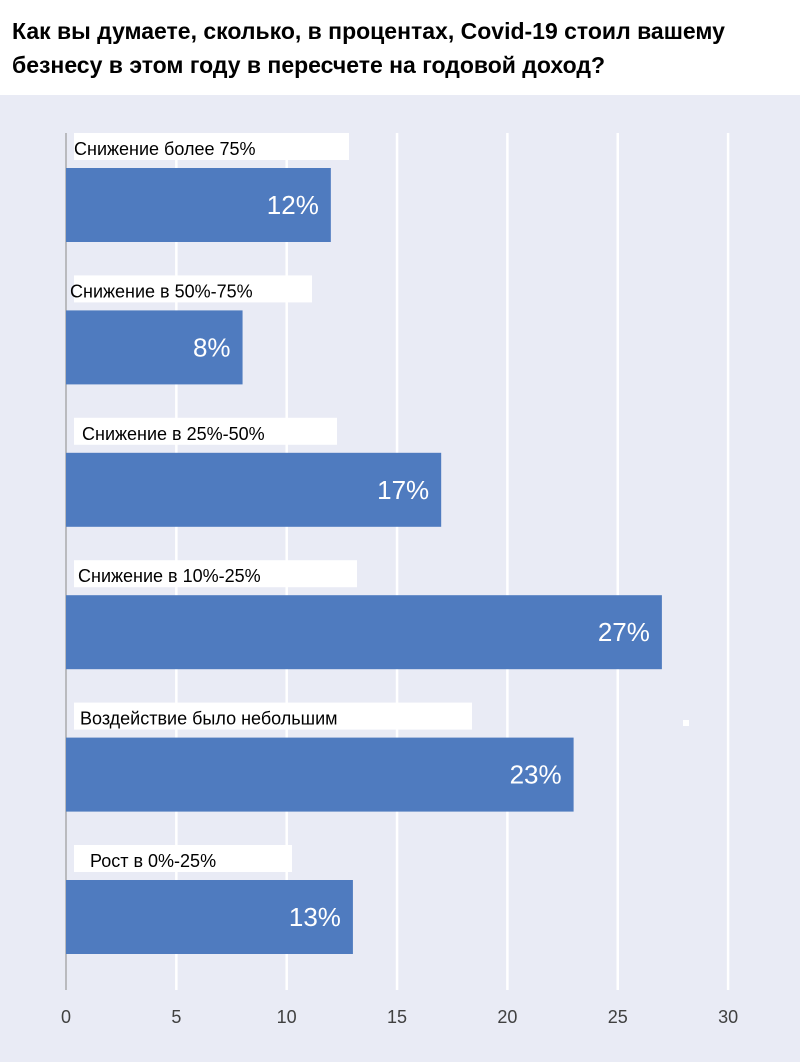 The image size is (800, 1062). I want to click on x-tick-label: 15, so click(397, 1017).